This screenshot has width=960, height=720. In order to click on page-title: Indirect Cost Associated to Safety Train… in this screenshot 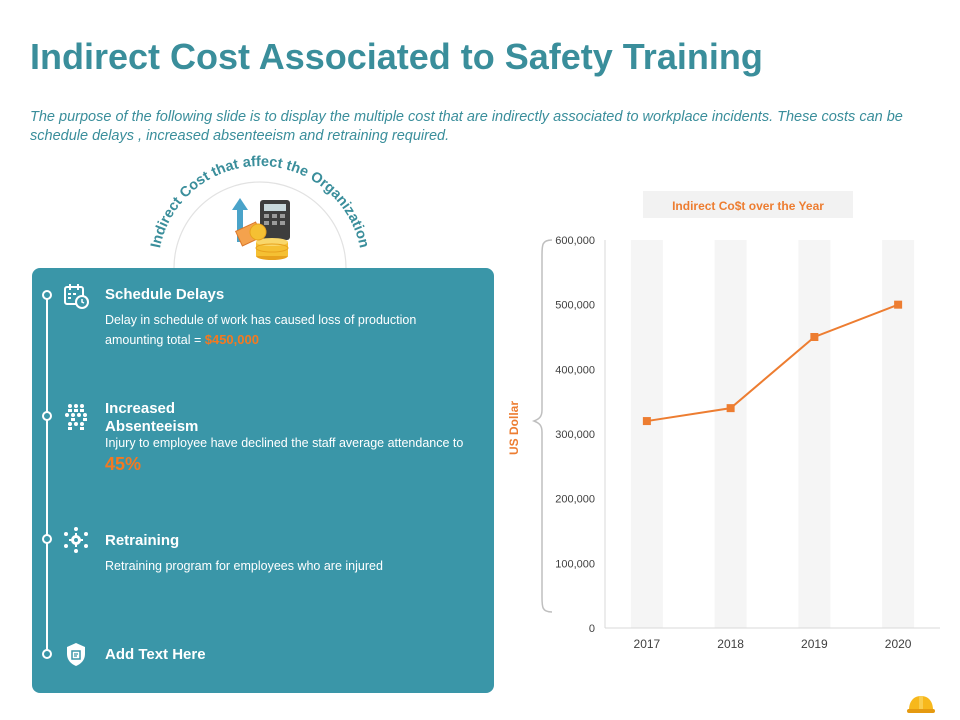, I will do `click(396, 56)`.